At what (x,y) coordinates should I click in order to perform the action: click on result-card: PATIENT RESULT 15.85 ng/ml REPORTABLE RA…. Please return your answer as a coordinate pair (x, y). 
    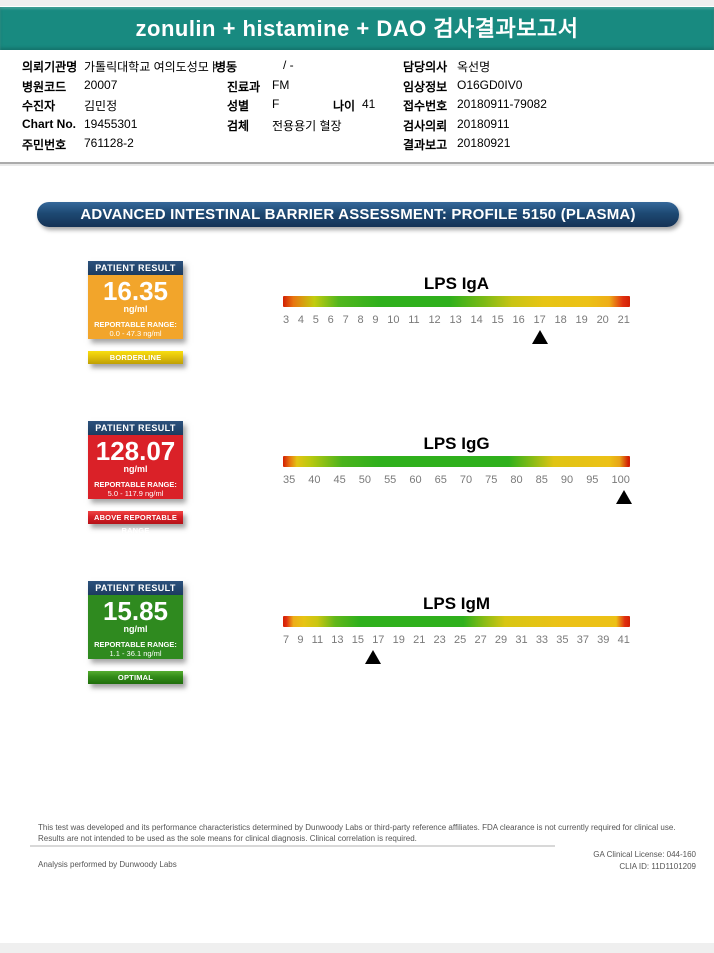
    Looking at the image, I should click on (135, 620).